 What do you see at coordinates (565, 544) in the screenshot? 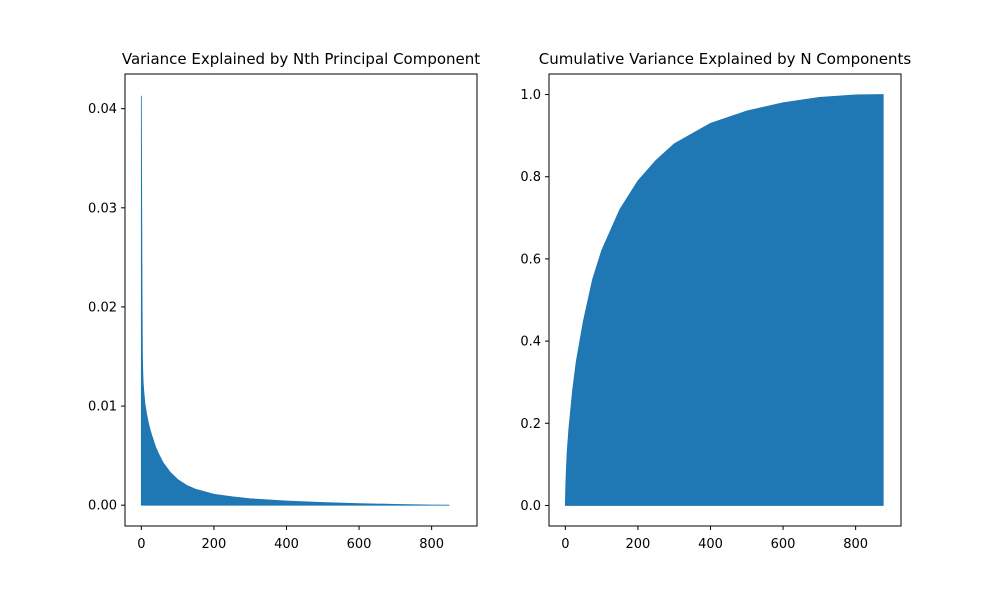
I see `x-tick-label-cumulative: 0` at bounding box center [565, 544].